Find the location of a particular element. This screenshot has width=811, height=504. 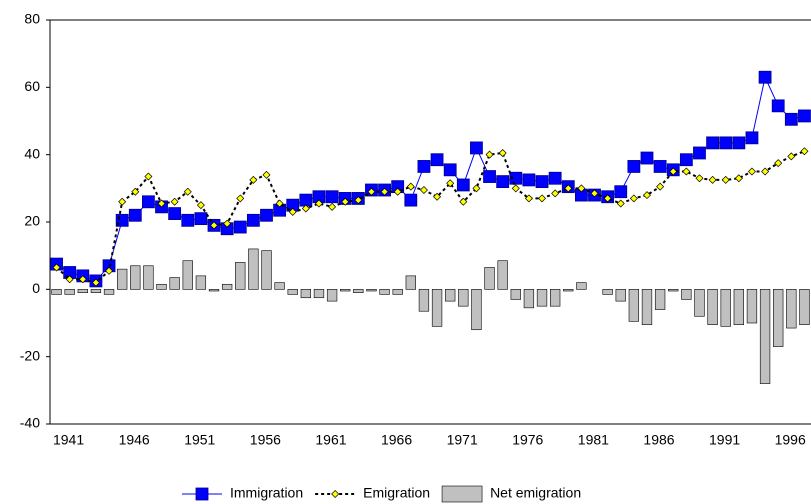

x-tick-label: 1946 is located at coordinates (134, 440).